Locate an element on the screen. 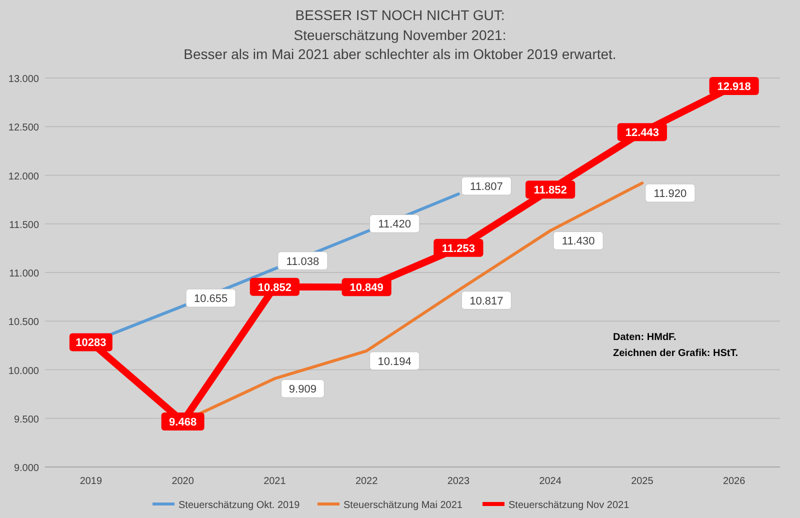  y-tick-label: 11.000 is located at coordinates (24, 274).